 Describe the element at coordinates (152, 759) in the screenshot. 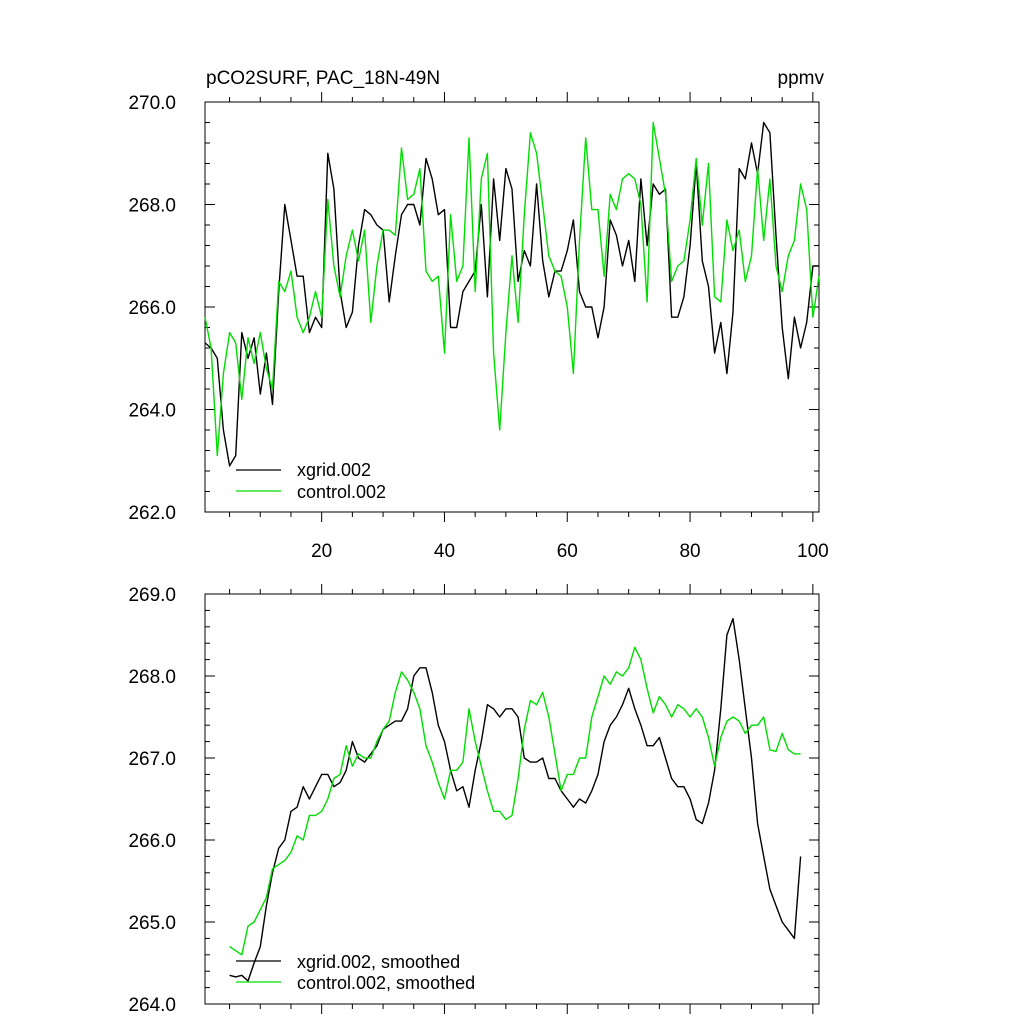

I see `bottom-ytick-label: 267.0` at that location.